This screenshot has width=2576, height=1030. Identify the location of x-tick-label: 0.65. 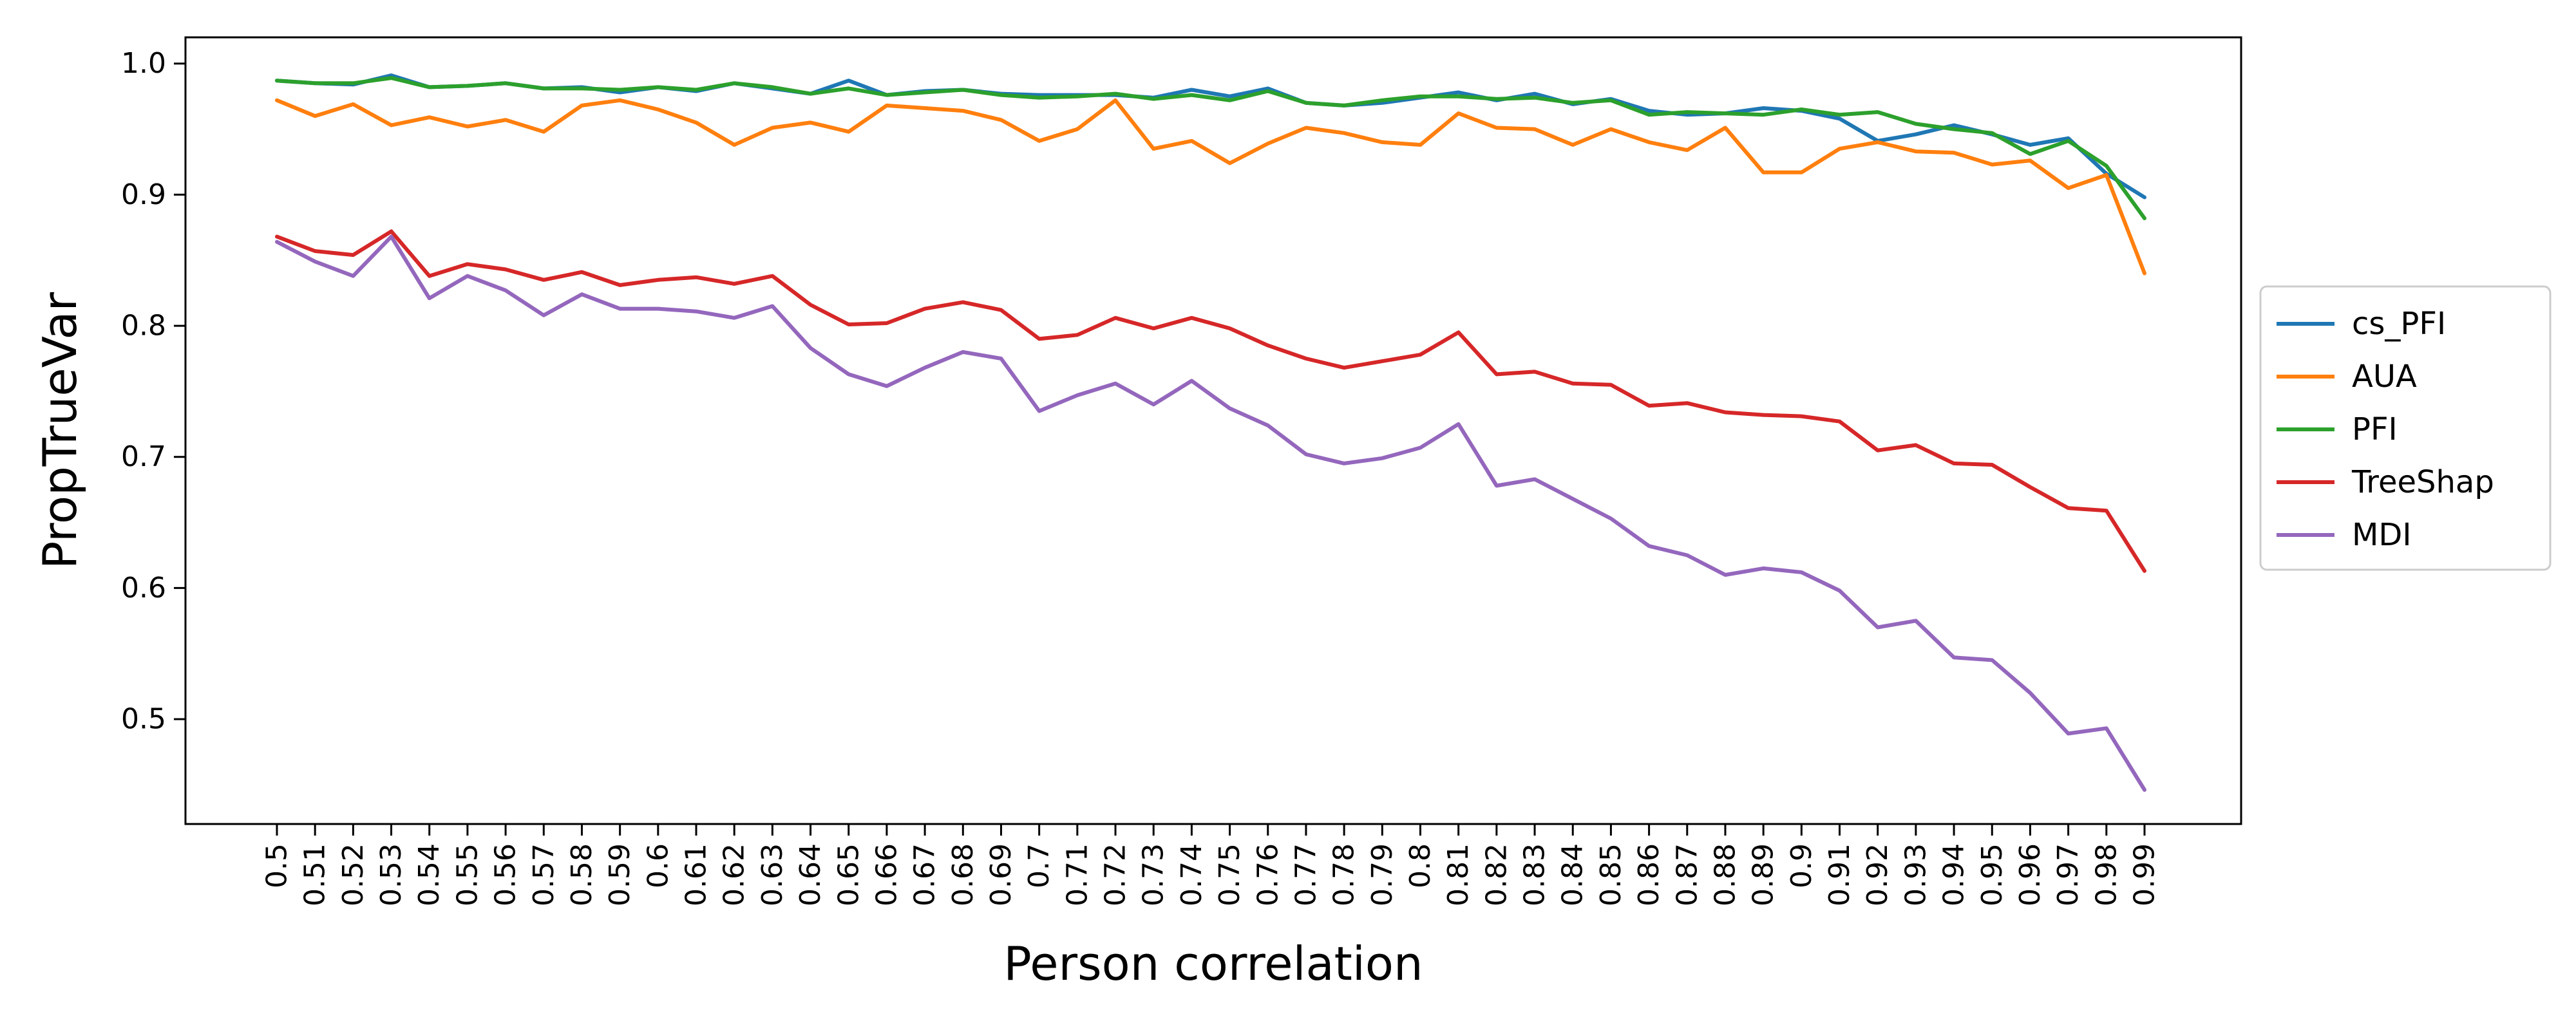
(848, 874).